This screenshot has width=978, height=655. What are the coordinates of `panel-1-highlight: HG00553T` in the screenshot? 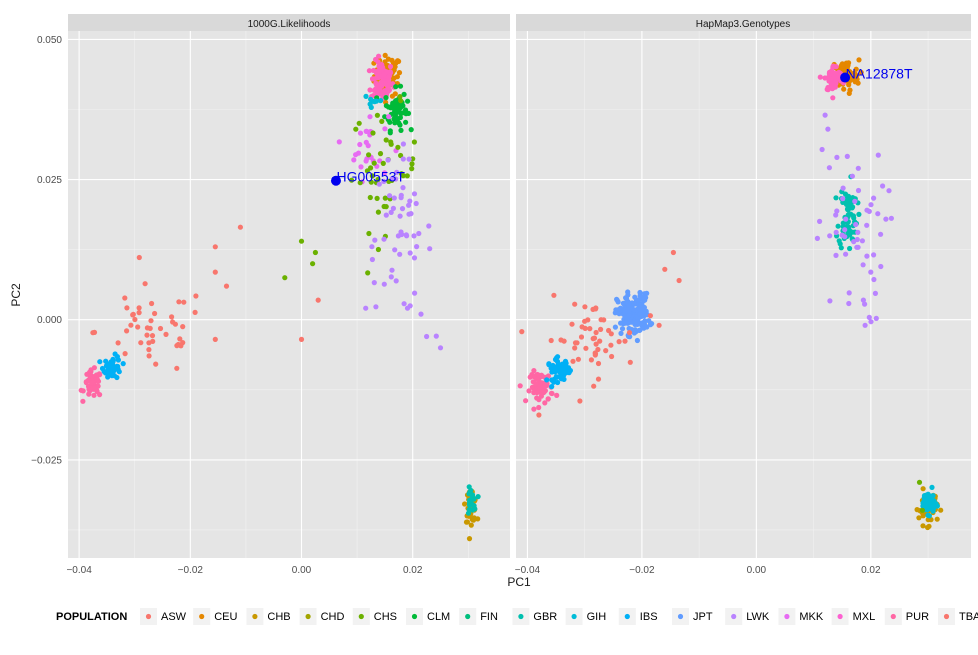 It's located at (367, 177).